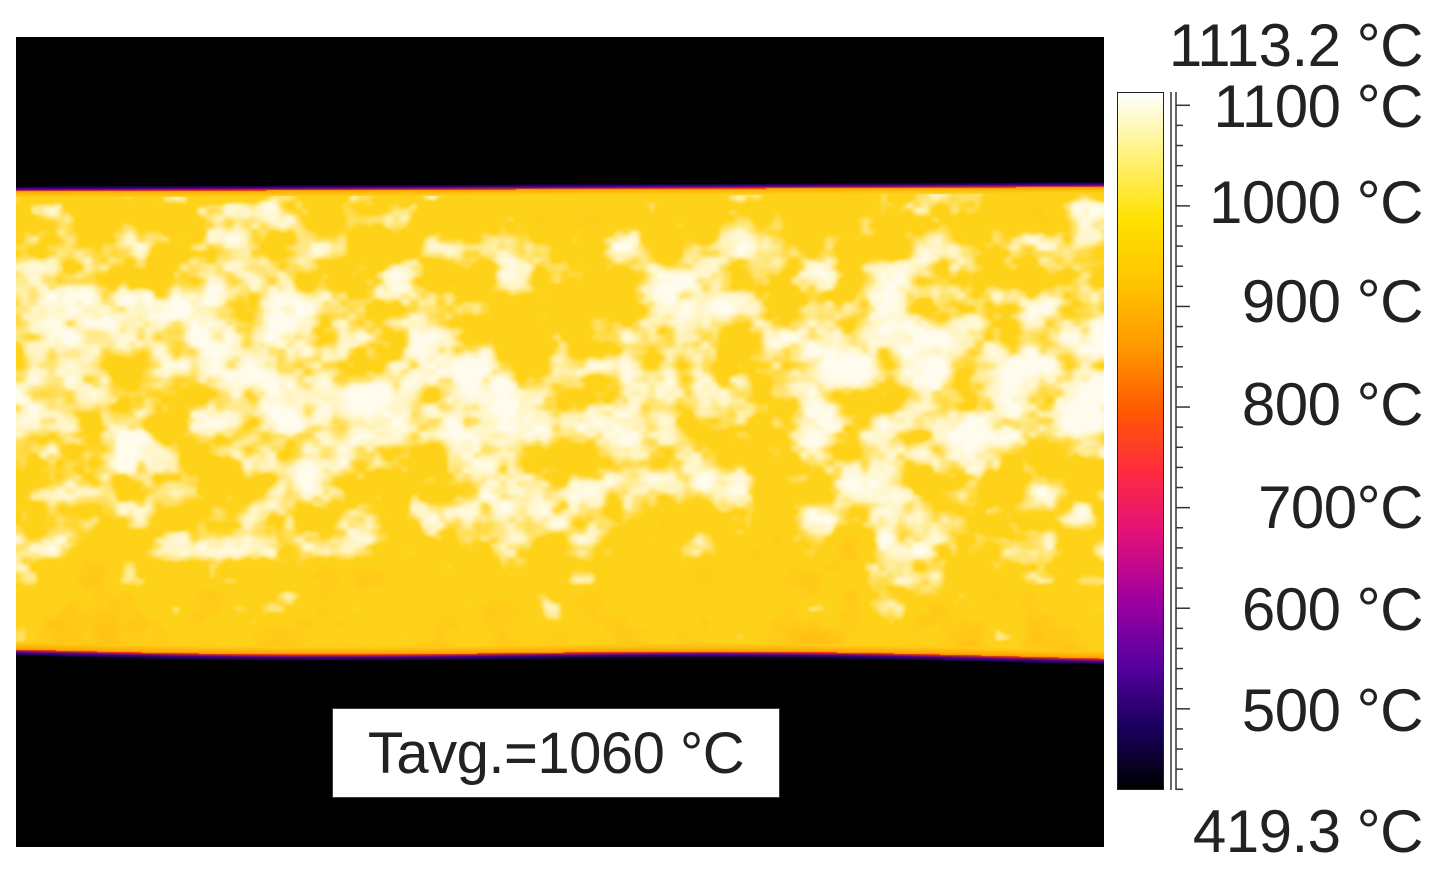  I want to click on temperature-colorbar, so click(1140, 441).